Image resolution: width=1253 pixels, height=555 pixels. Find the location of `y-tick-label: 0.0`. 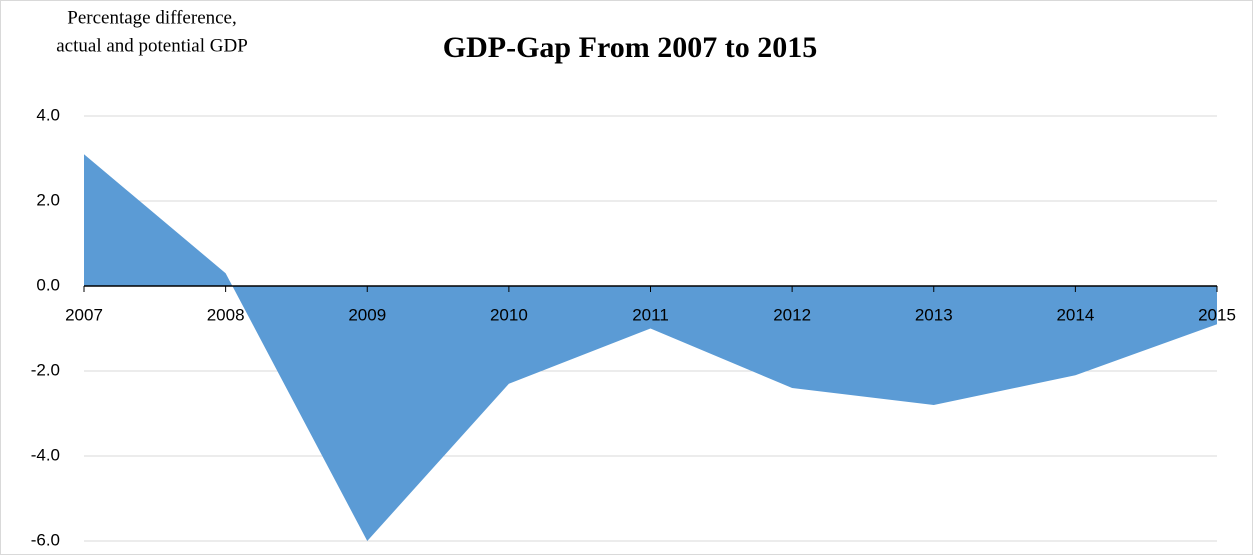

y-tick-label: 0.0 is located at coordinates (48, 284).